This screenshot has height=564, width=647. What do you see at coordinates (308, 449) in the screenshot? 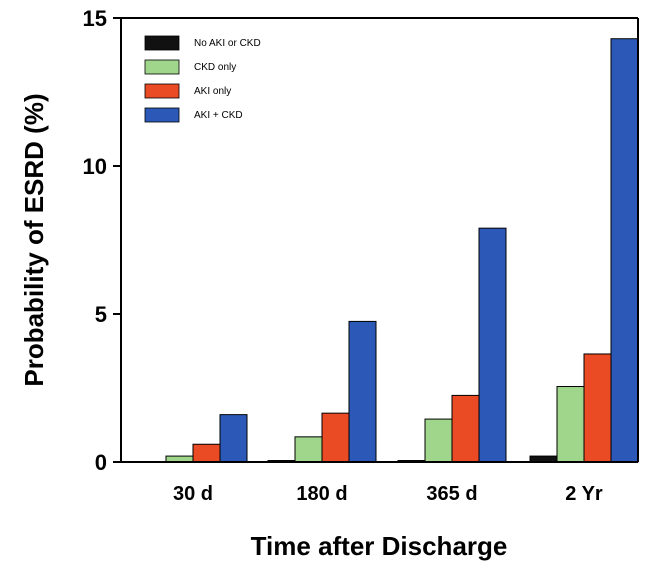
I see `bar-ckd-only-180-d` at bounding box center [308, 449].